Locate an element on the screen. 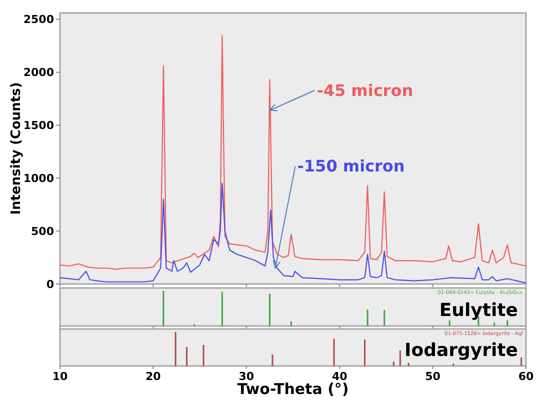 Image resolution: width=540 pixels, height=400 pixels. y-tick-label: 2500 is located at coordinates (38, 19).